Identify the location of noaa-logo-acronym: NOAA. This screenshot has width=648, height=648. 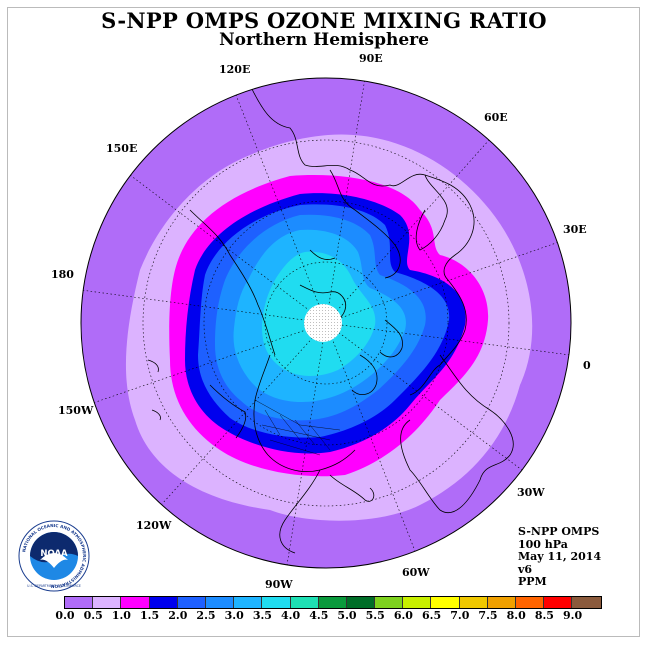
(54, 554).